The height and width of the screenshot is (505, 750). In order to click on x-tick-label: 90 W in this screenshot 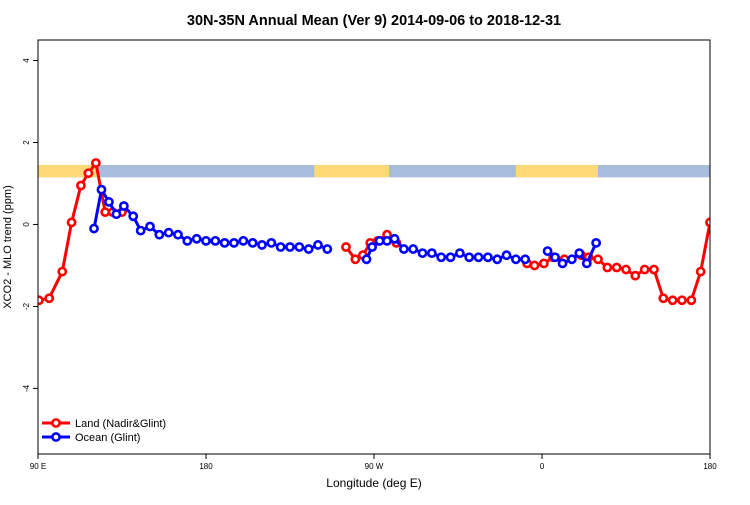, I will do `click(374, 466)`.